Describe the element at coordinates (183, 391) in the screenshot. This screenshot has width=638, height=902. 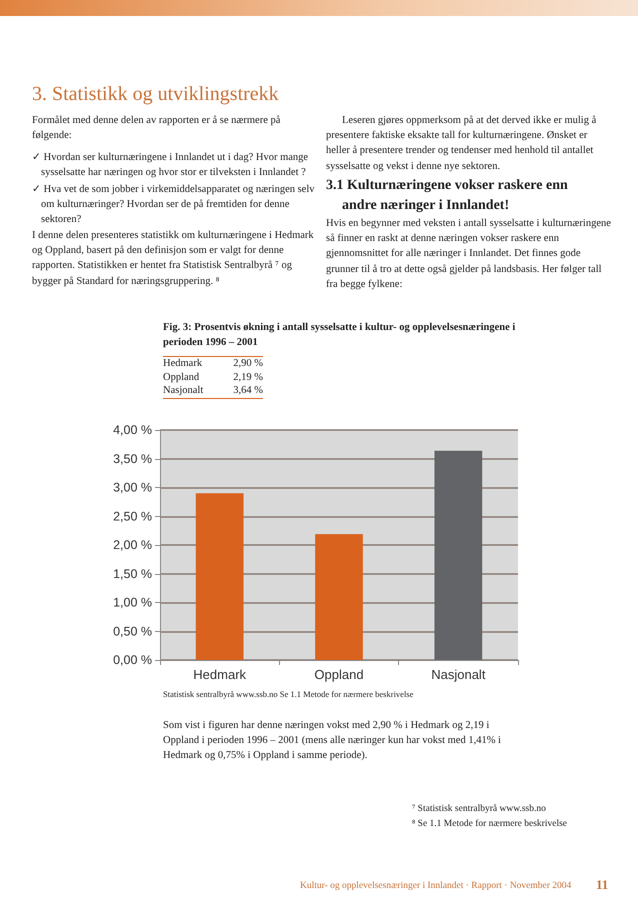
I see `text: Nasjonalt` at that location.